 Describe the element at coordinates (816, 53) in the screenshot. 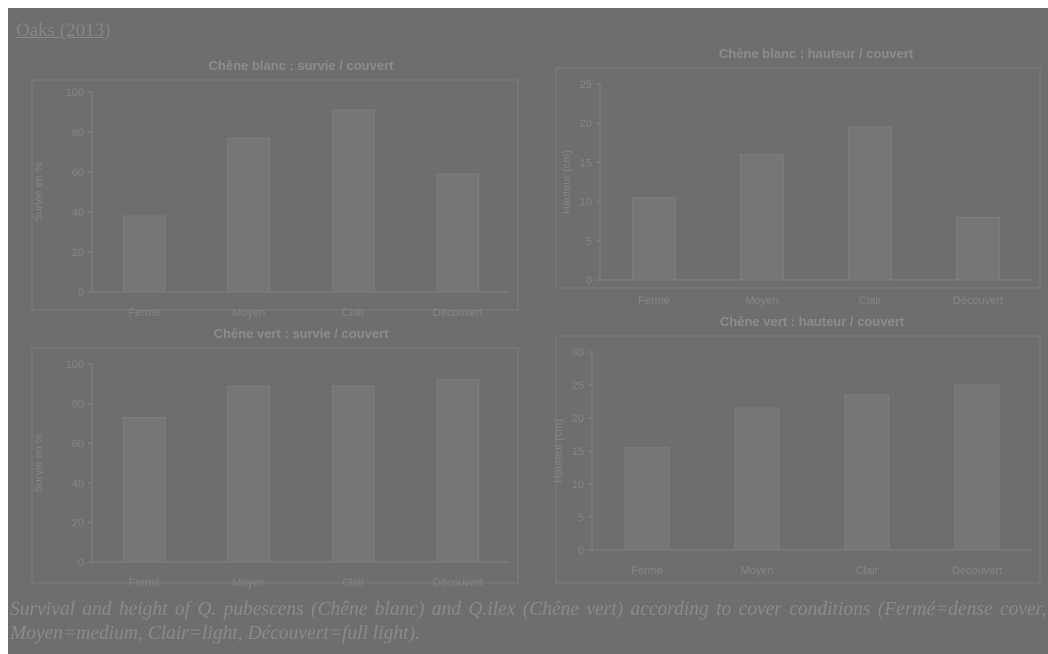

I see `chart-title: Chêne blanc : hauteur / couvert` at that location.